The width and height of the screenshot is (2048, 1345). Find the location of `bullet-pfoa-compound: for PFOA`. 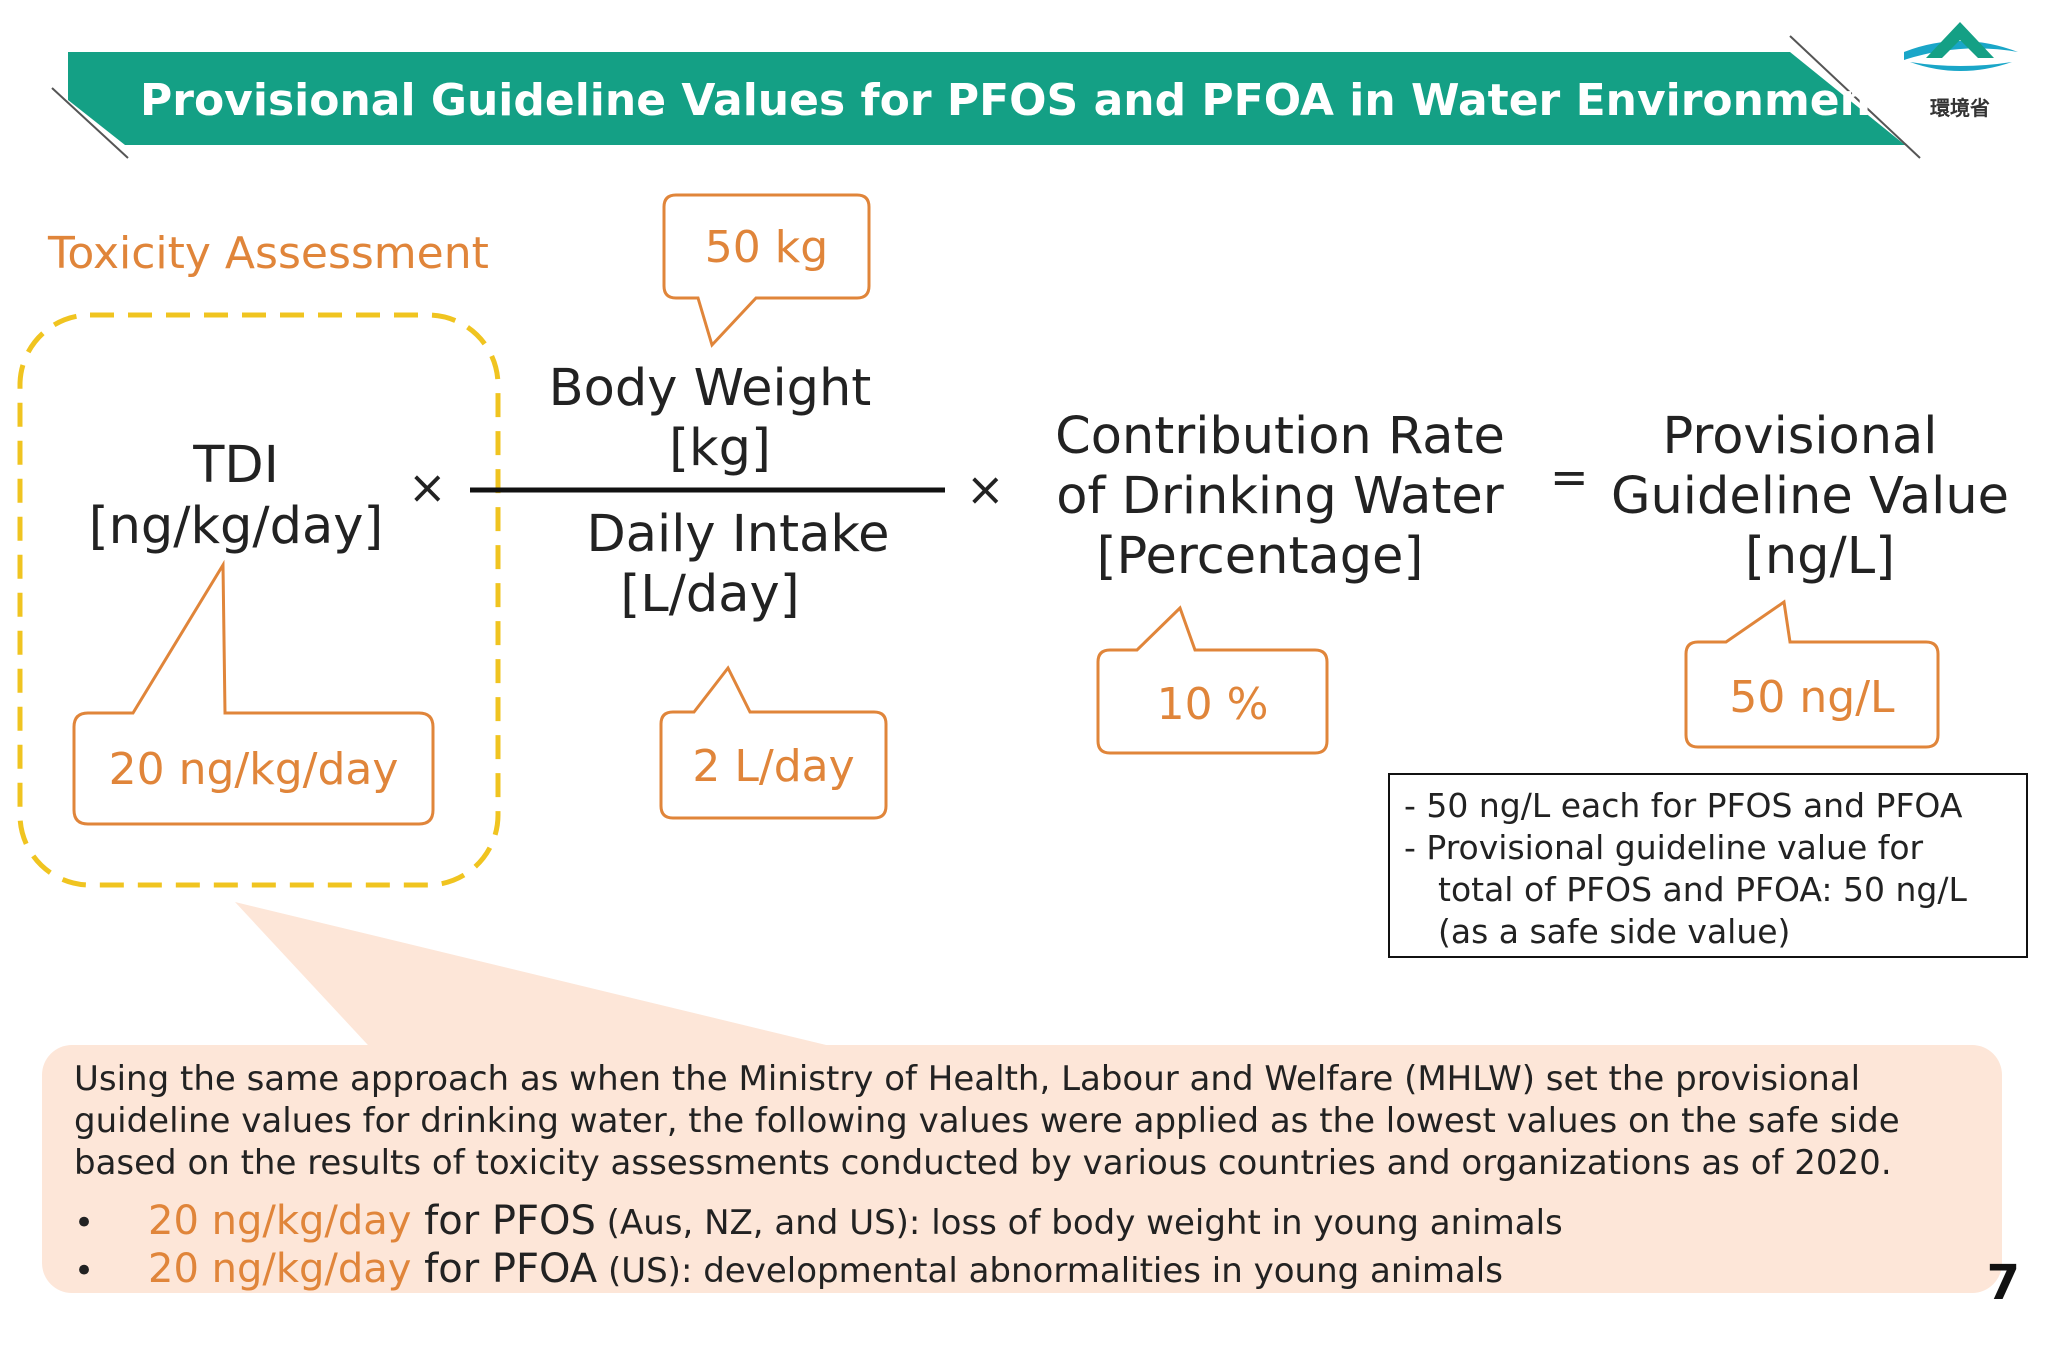

bullet-pfoa-compound: for PFOA is located at coordinates (504, 1269).